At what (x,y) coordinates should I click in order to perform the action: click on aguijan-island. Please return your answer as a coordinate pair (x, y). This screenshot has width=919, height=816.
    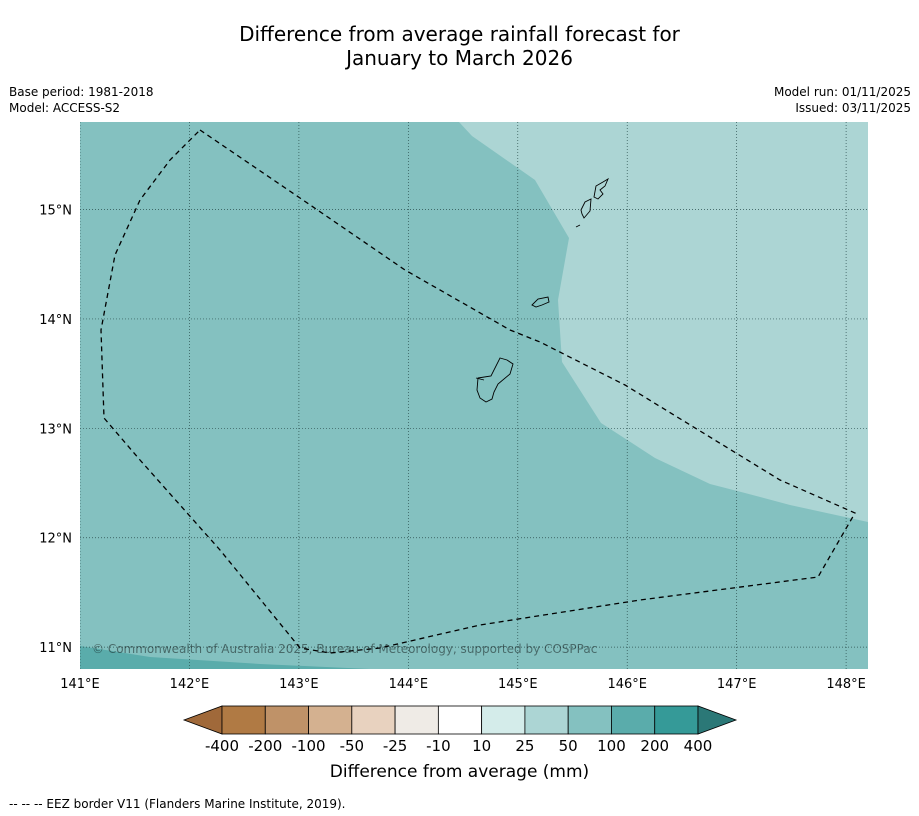
    Looking at the image, I should click on (578, 226).